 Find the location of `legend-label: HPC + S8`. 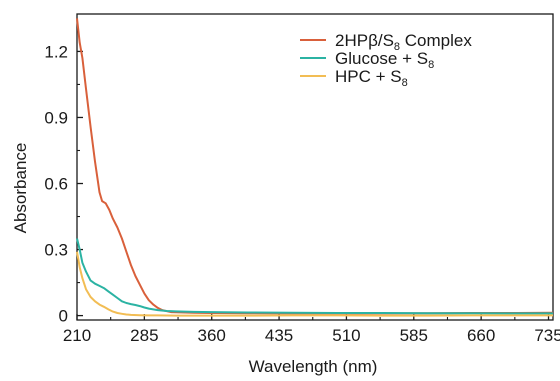

legend-label: HPC + S8 is located at coordinates (371, 78).